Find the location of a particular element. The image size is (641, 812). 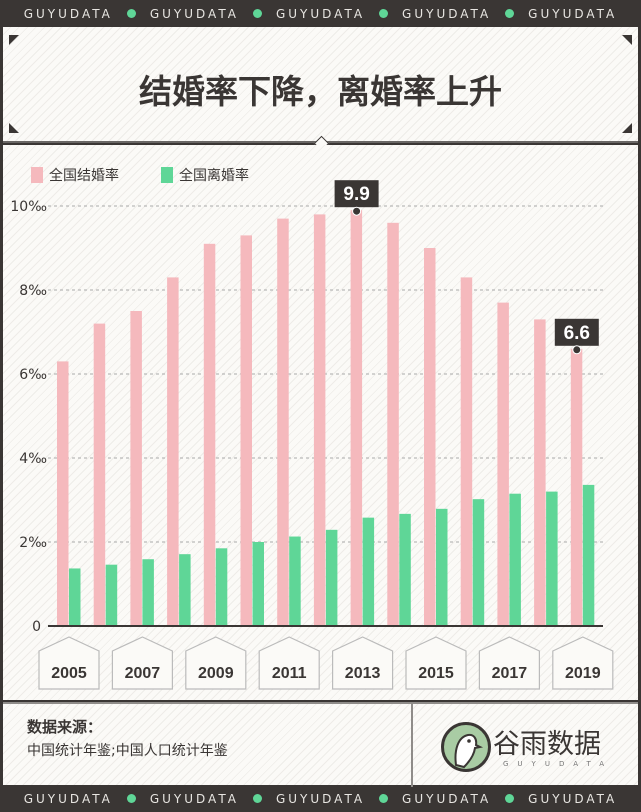

x-tick-label: 2005 is located at coordinates (69, 673).